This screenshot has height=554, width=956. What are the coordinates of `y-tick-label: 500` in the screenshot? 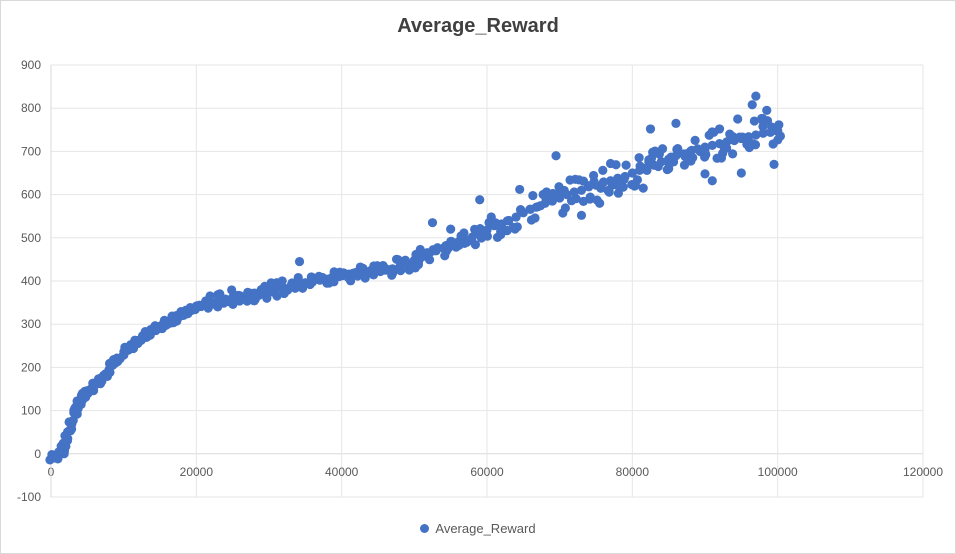 It's located at (31, 238).